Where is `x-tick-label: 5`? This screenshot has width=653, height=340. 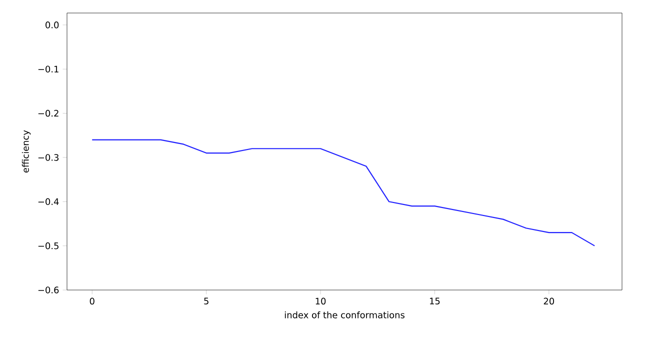 x-tick-label: 5 is located at coordinates (206, 301).